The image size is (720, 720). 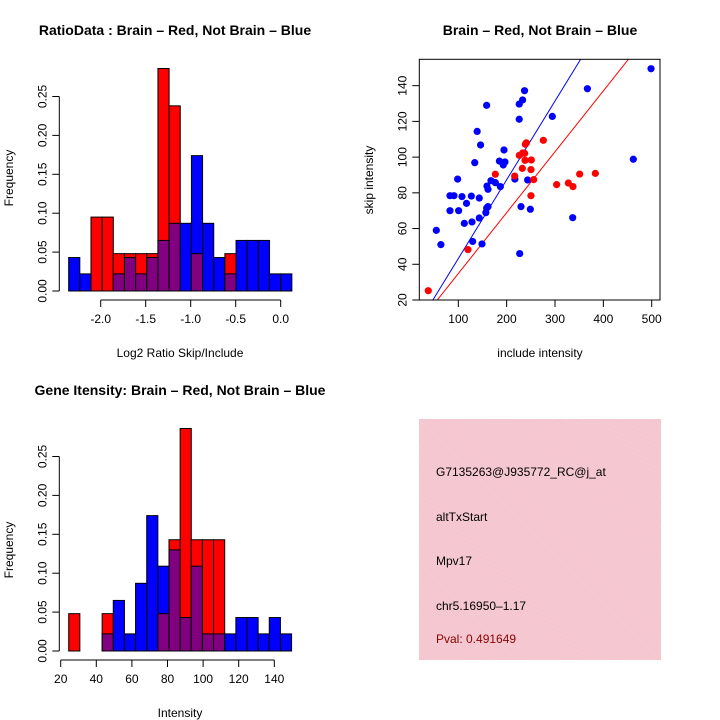 I want to click on y-tick-label: 0.20, so click(x=42, y=135).